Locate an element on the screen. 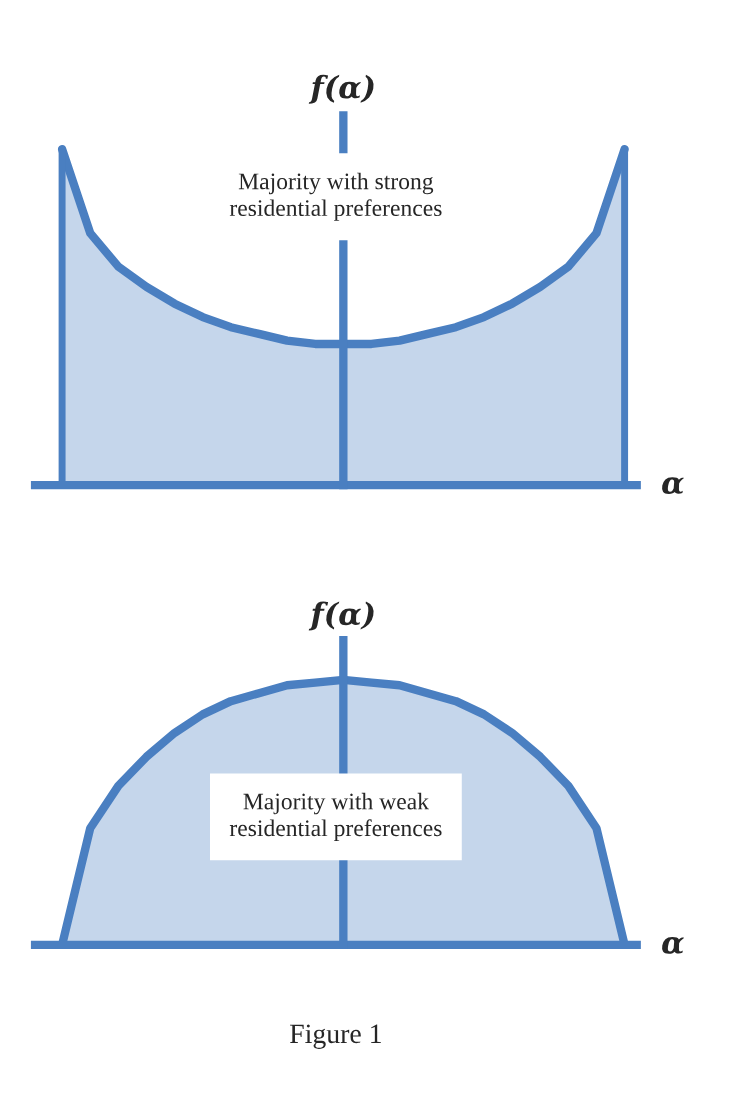 The height and width of the screenshot is (1100, 731). annotation: Majority with strong residential preferences is located at coordinates (335, 196).